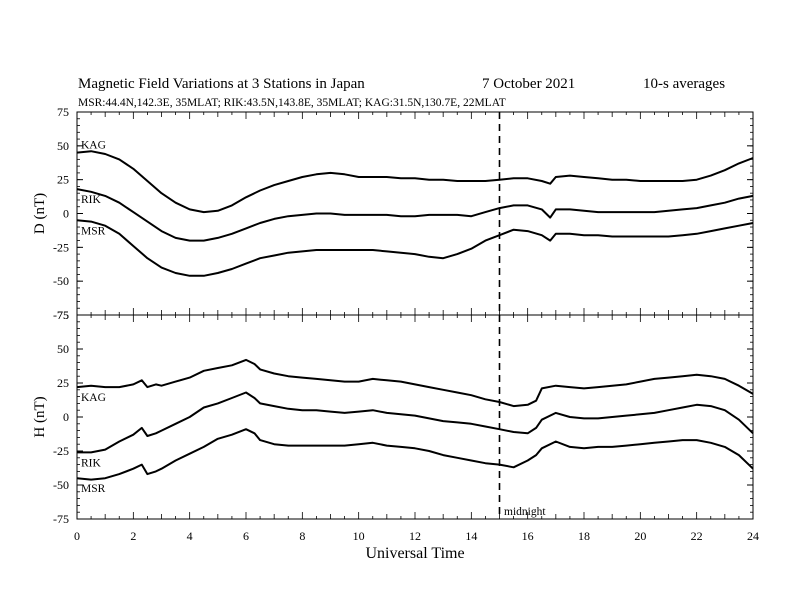 This screenshot has height=612, width=792. I want to click on x-tick-label: 2, so click(133, 536).